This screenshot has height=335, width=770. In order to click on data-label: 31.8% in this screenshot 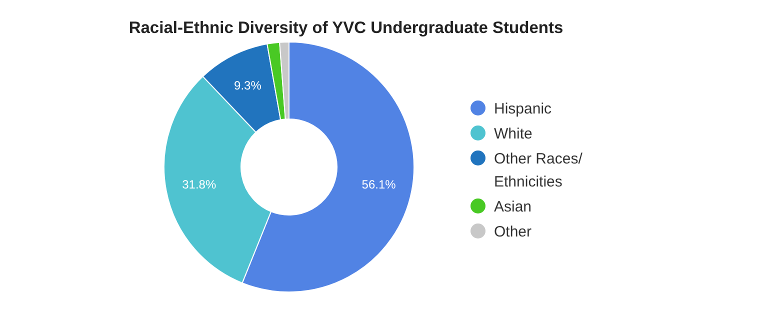, I will do `click(199, 184)`.